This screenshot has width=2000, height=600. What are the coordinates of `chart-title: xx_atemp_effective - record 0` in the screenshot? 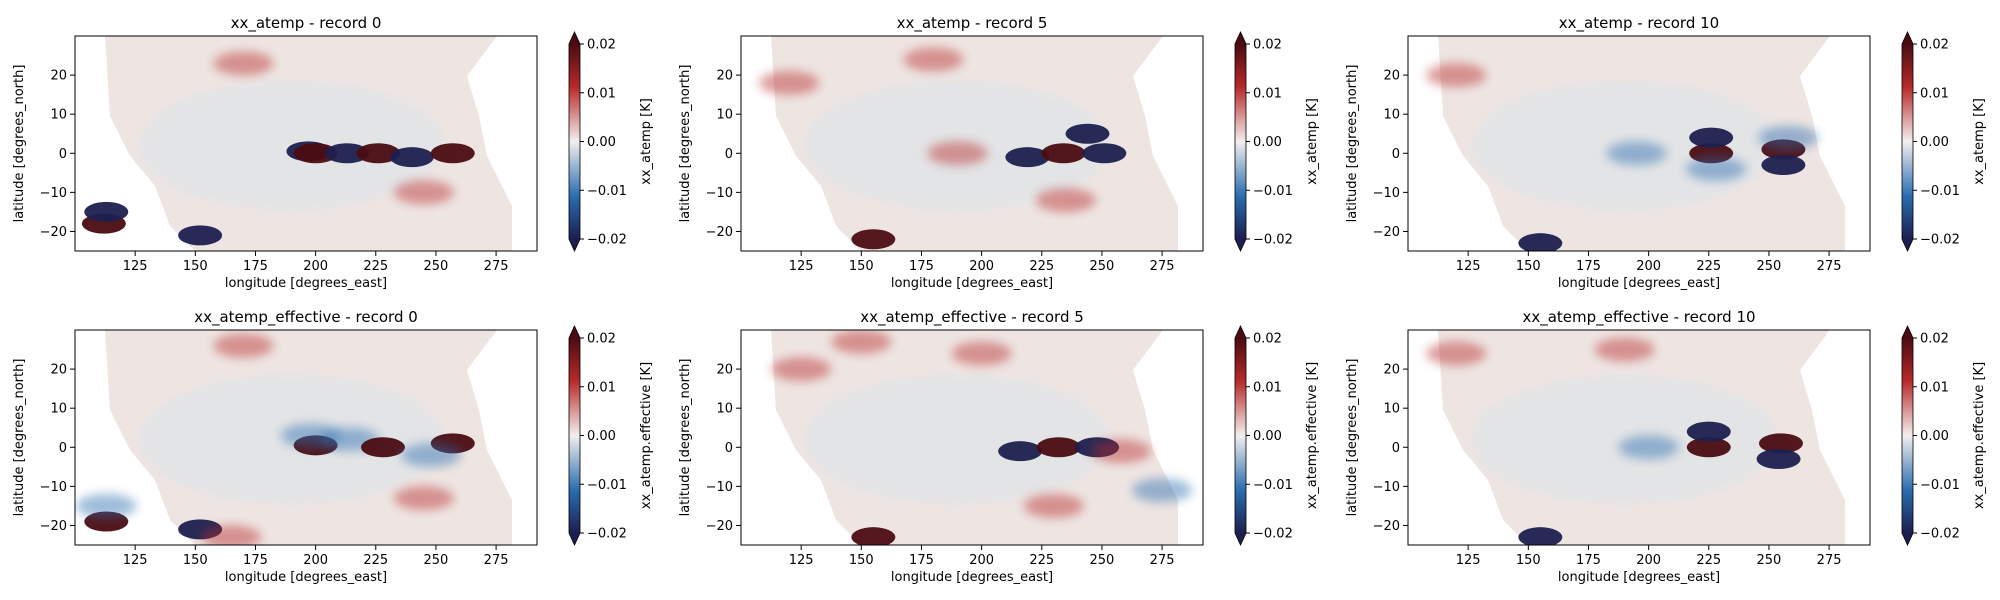 It's located at (306, 317).